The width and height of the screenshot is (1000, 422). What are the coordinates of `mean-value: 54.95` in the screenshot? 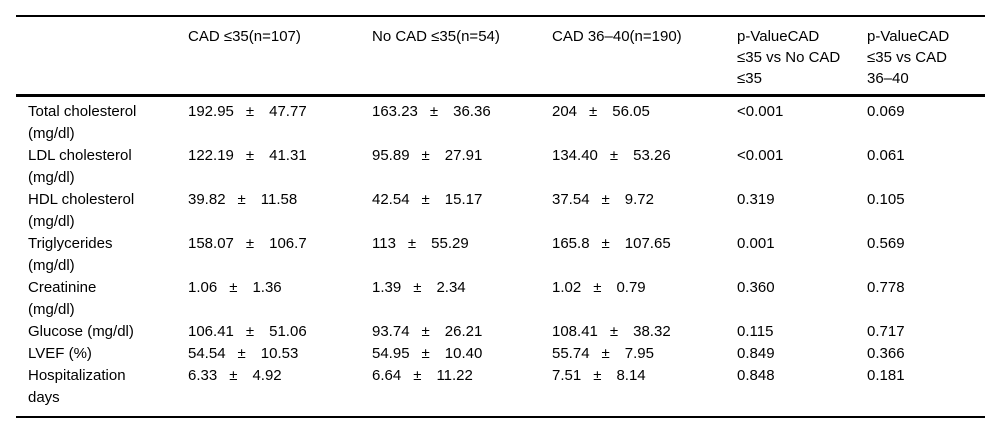 It's located at (391, 353).